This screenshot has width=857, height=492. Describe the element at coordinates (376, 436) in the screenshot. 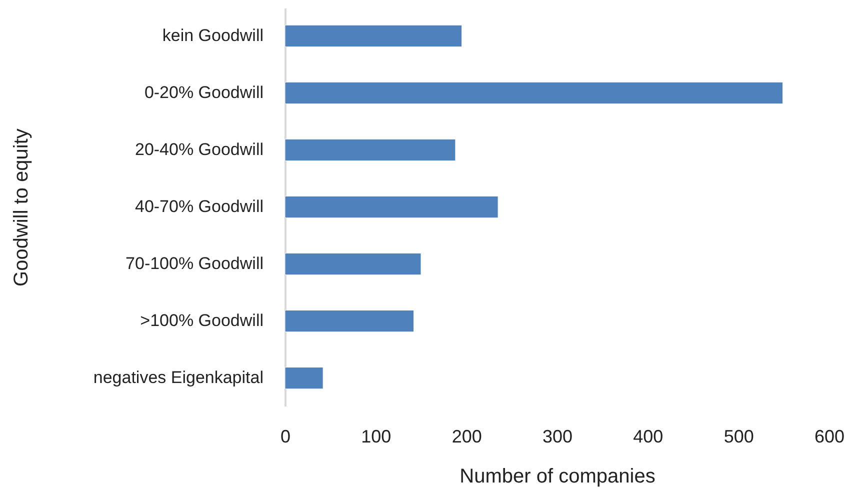

I see `x-tick-label: 100` at that location.